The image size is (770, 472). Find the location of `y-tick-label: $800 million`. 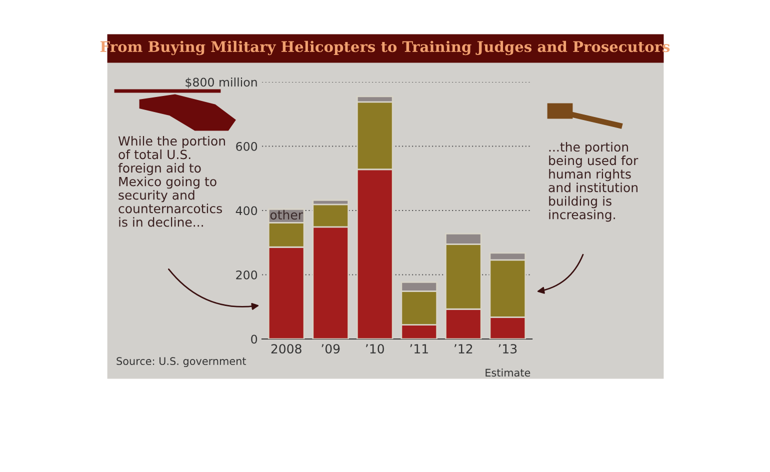

y-tick-label: $800 million is located at coordinates (221, 83).